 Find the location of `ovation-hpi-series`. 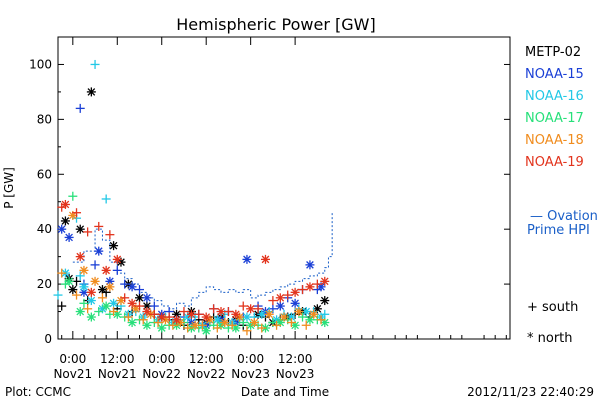

ovation-hpi-series is located at coordinates (202, 261).